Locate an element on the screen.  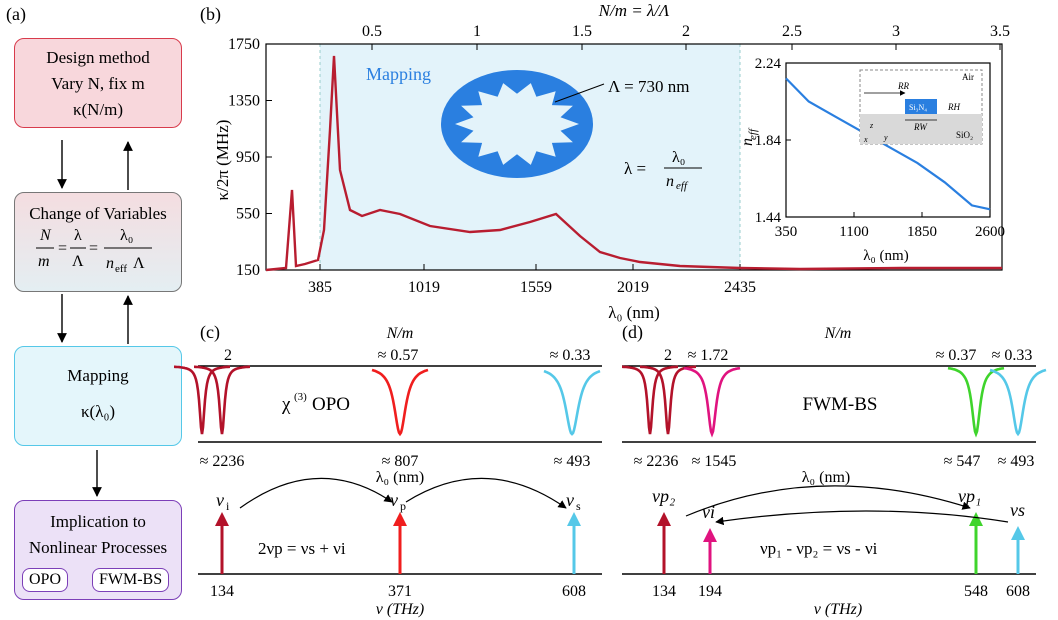
d-bottom-label-4: ≈ 493 is located at coordinates (1016, 461).